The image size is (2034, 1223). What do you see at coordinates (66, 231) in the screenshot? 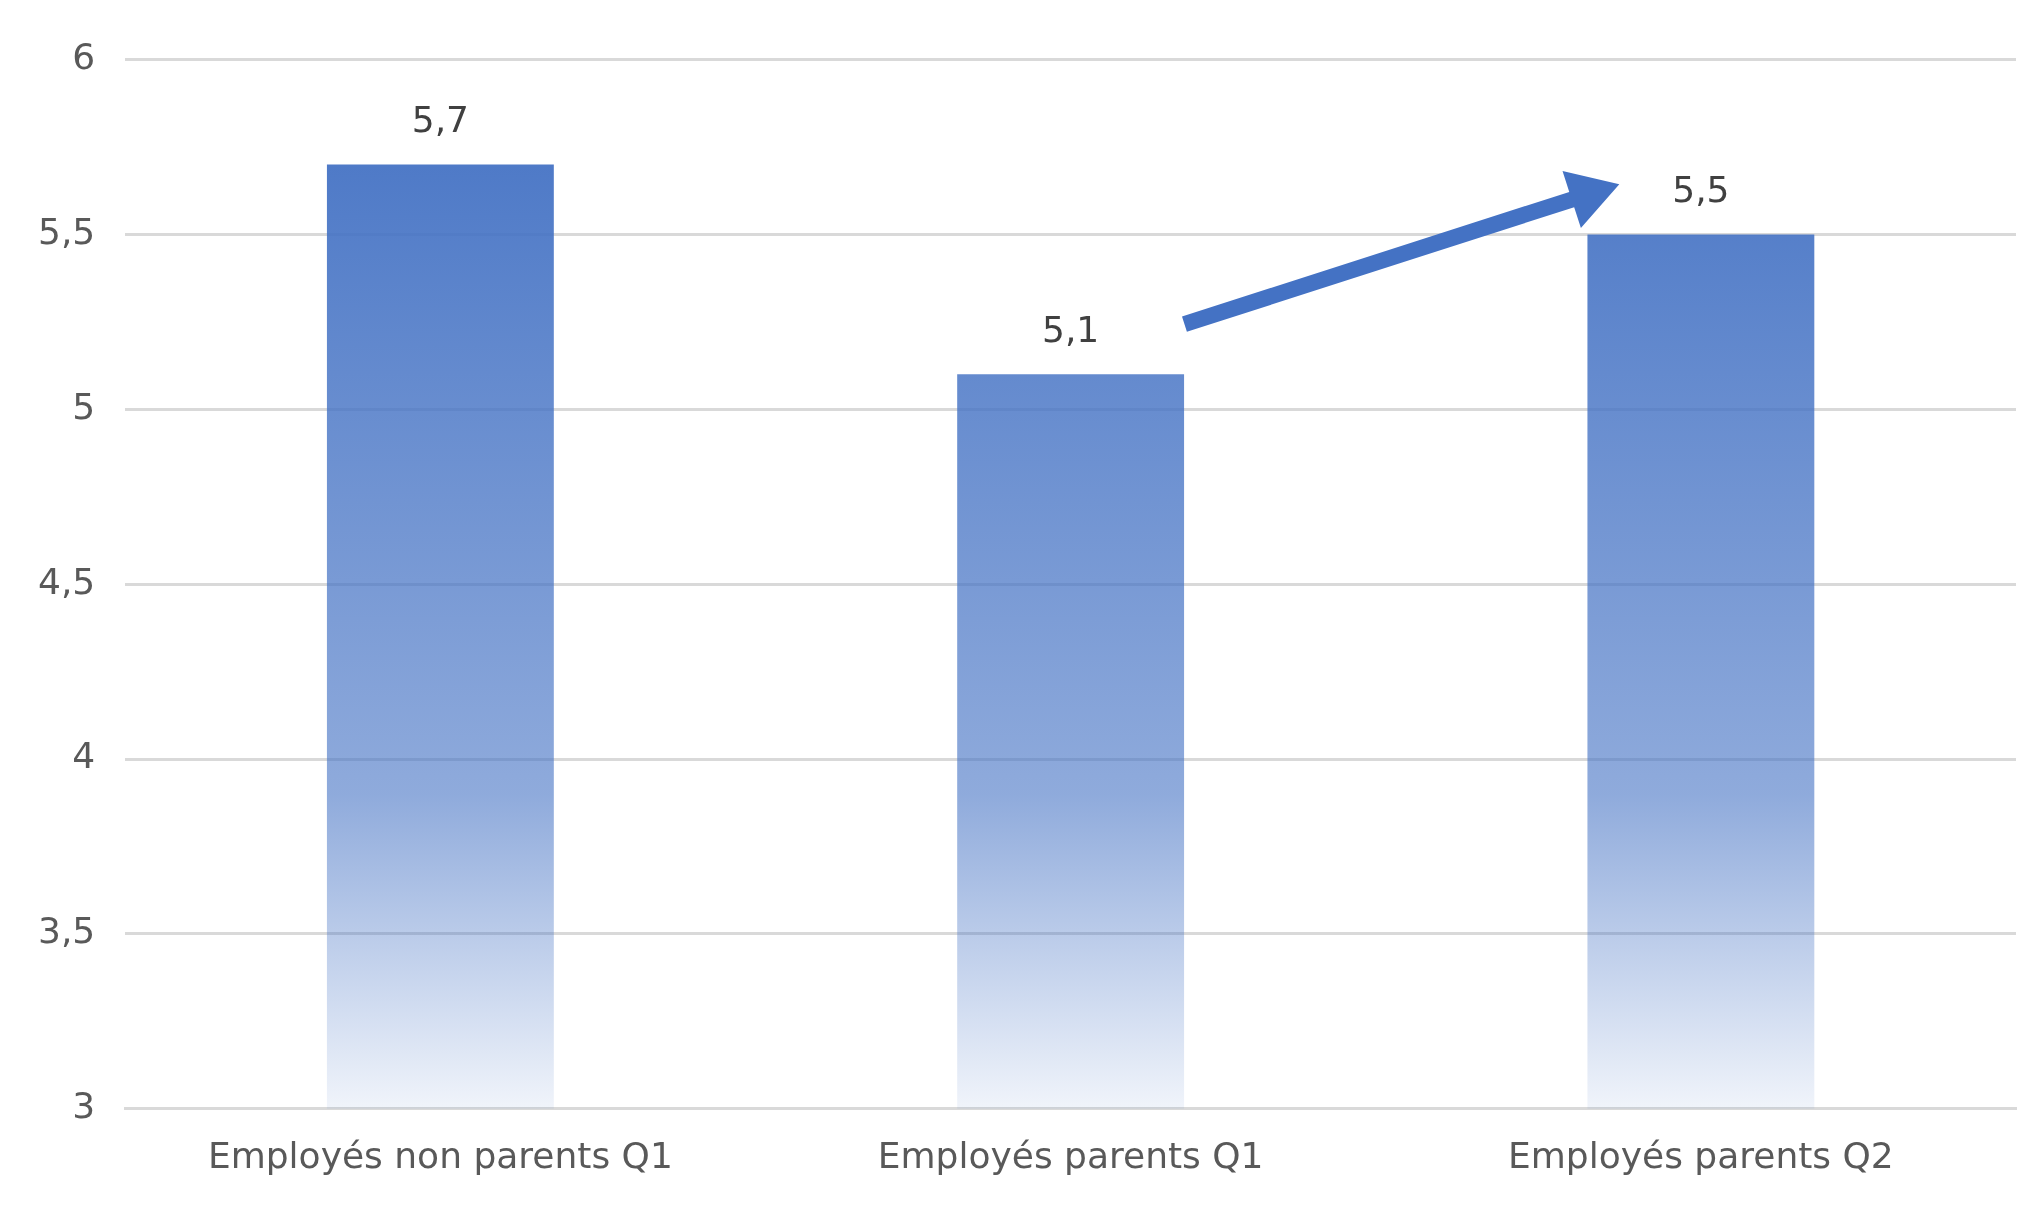
I see `y-tick-label: 5,5` at bounding box center [66, 231].